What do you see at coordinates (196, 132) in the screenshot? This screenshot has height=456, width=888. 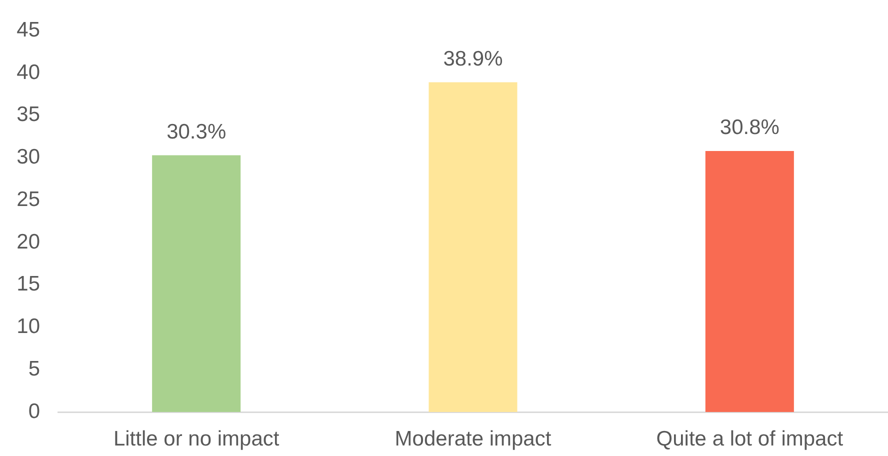 I see `data-label: 30.3%` at bounding box center [196, 132].